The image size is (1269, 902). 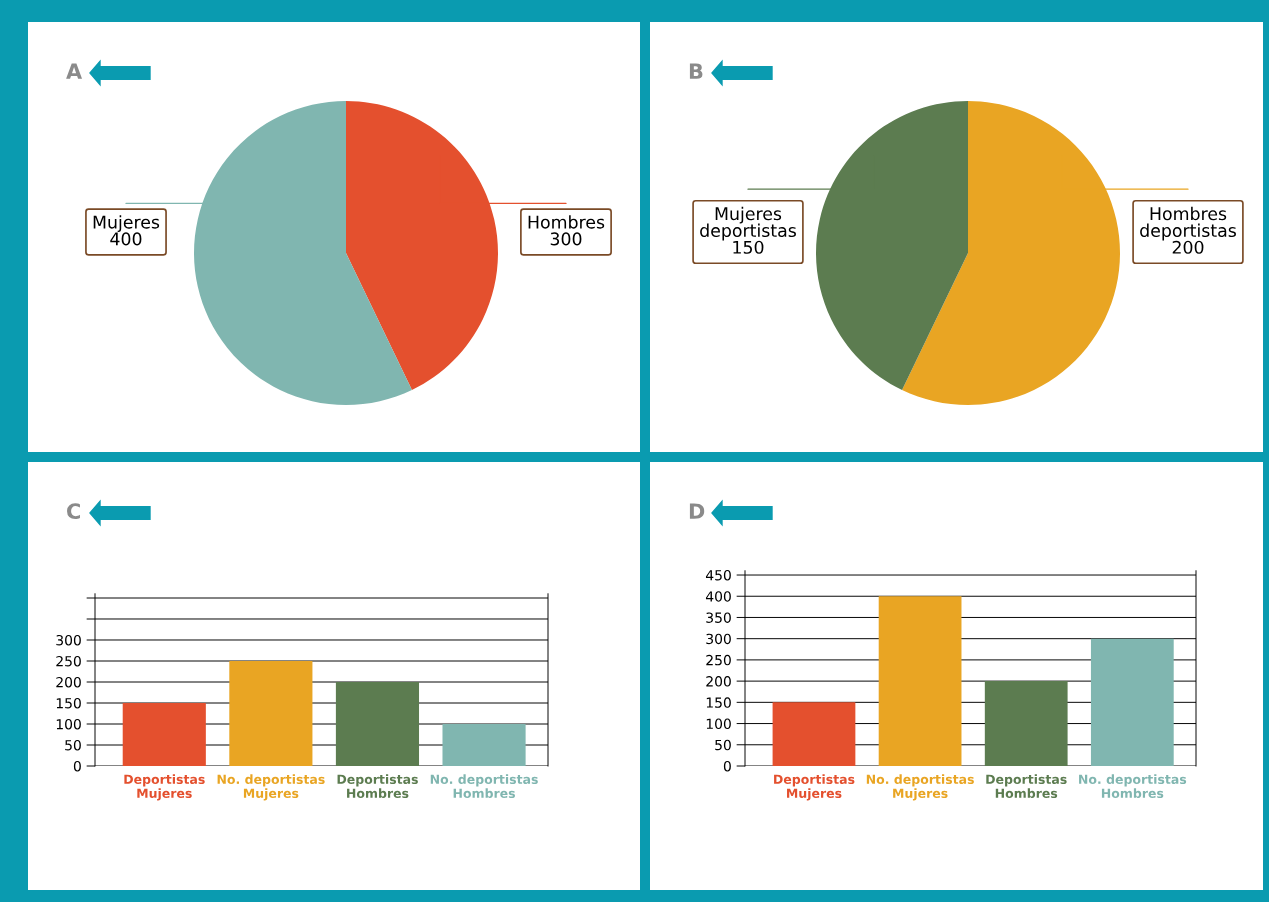 I want to click on slice-label: Mujeres, so click(x=126, y=223).